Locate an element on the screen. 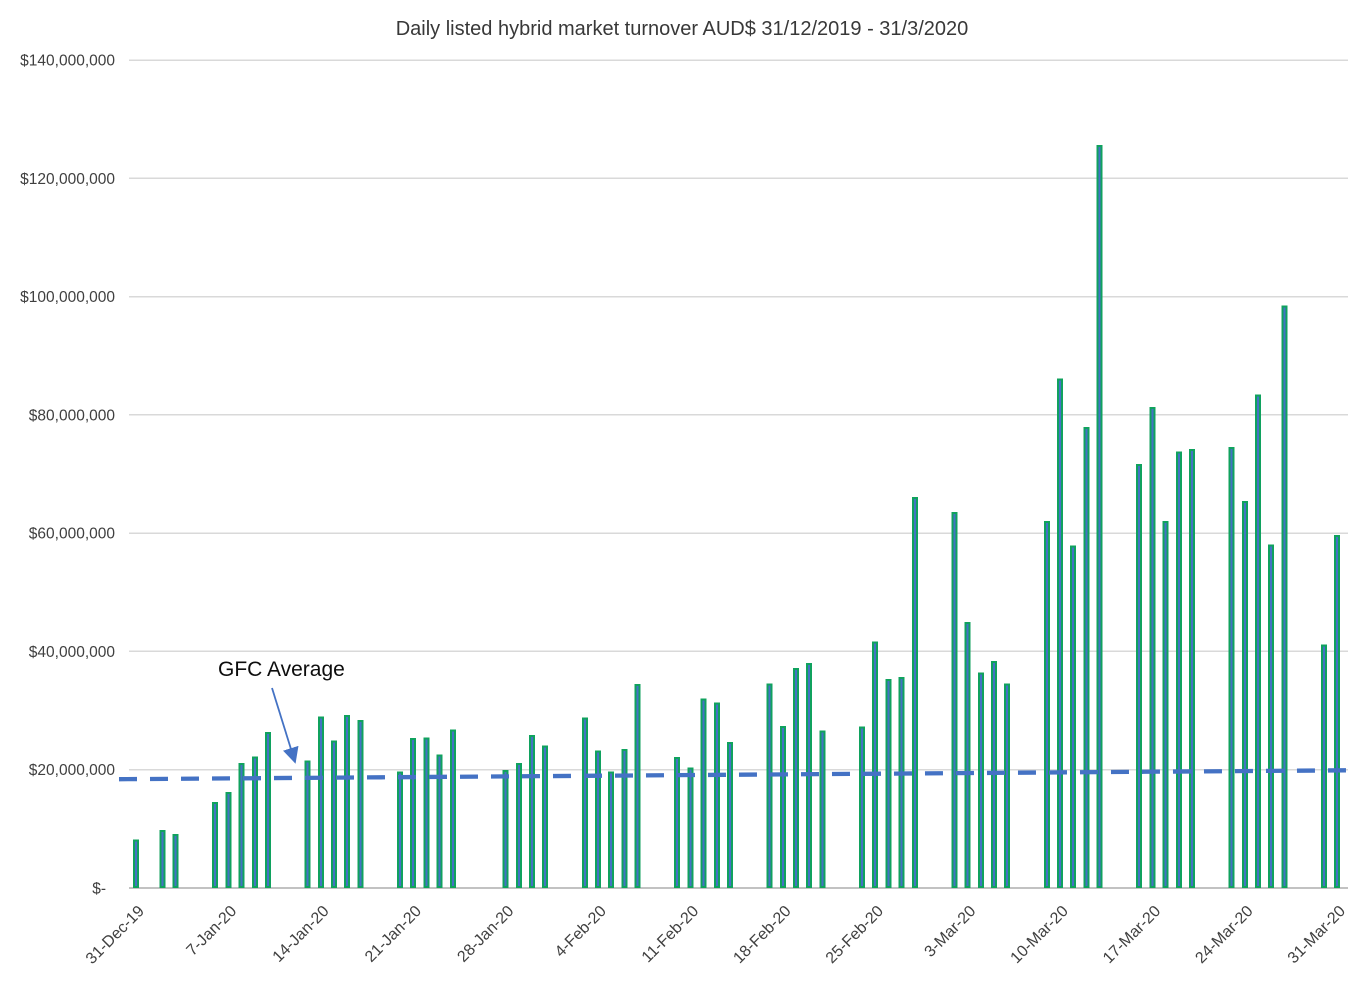  y-tick-label: $40,000,000 is located at coordinates (72, 652).